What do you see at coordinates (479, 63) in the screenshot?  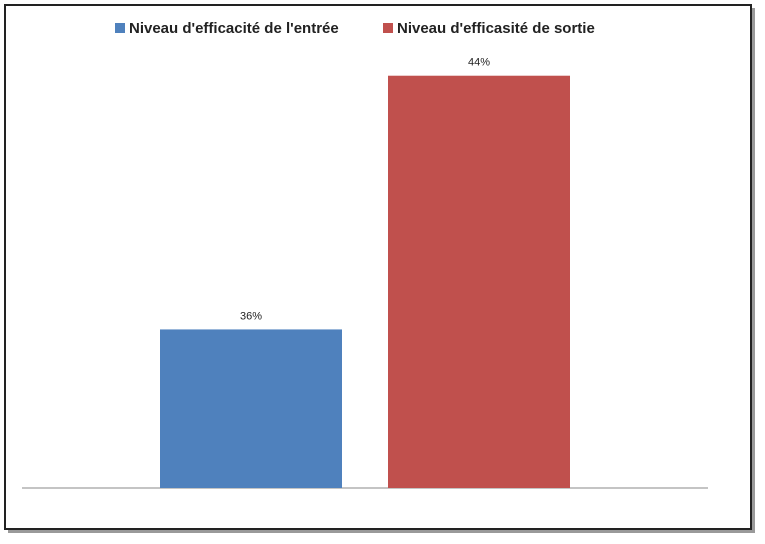 I see `data-label: 44%` at bounding box center [479, 63].